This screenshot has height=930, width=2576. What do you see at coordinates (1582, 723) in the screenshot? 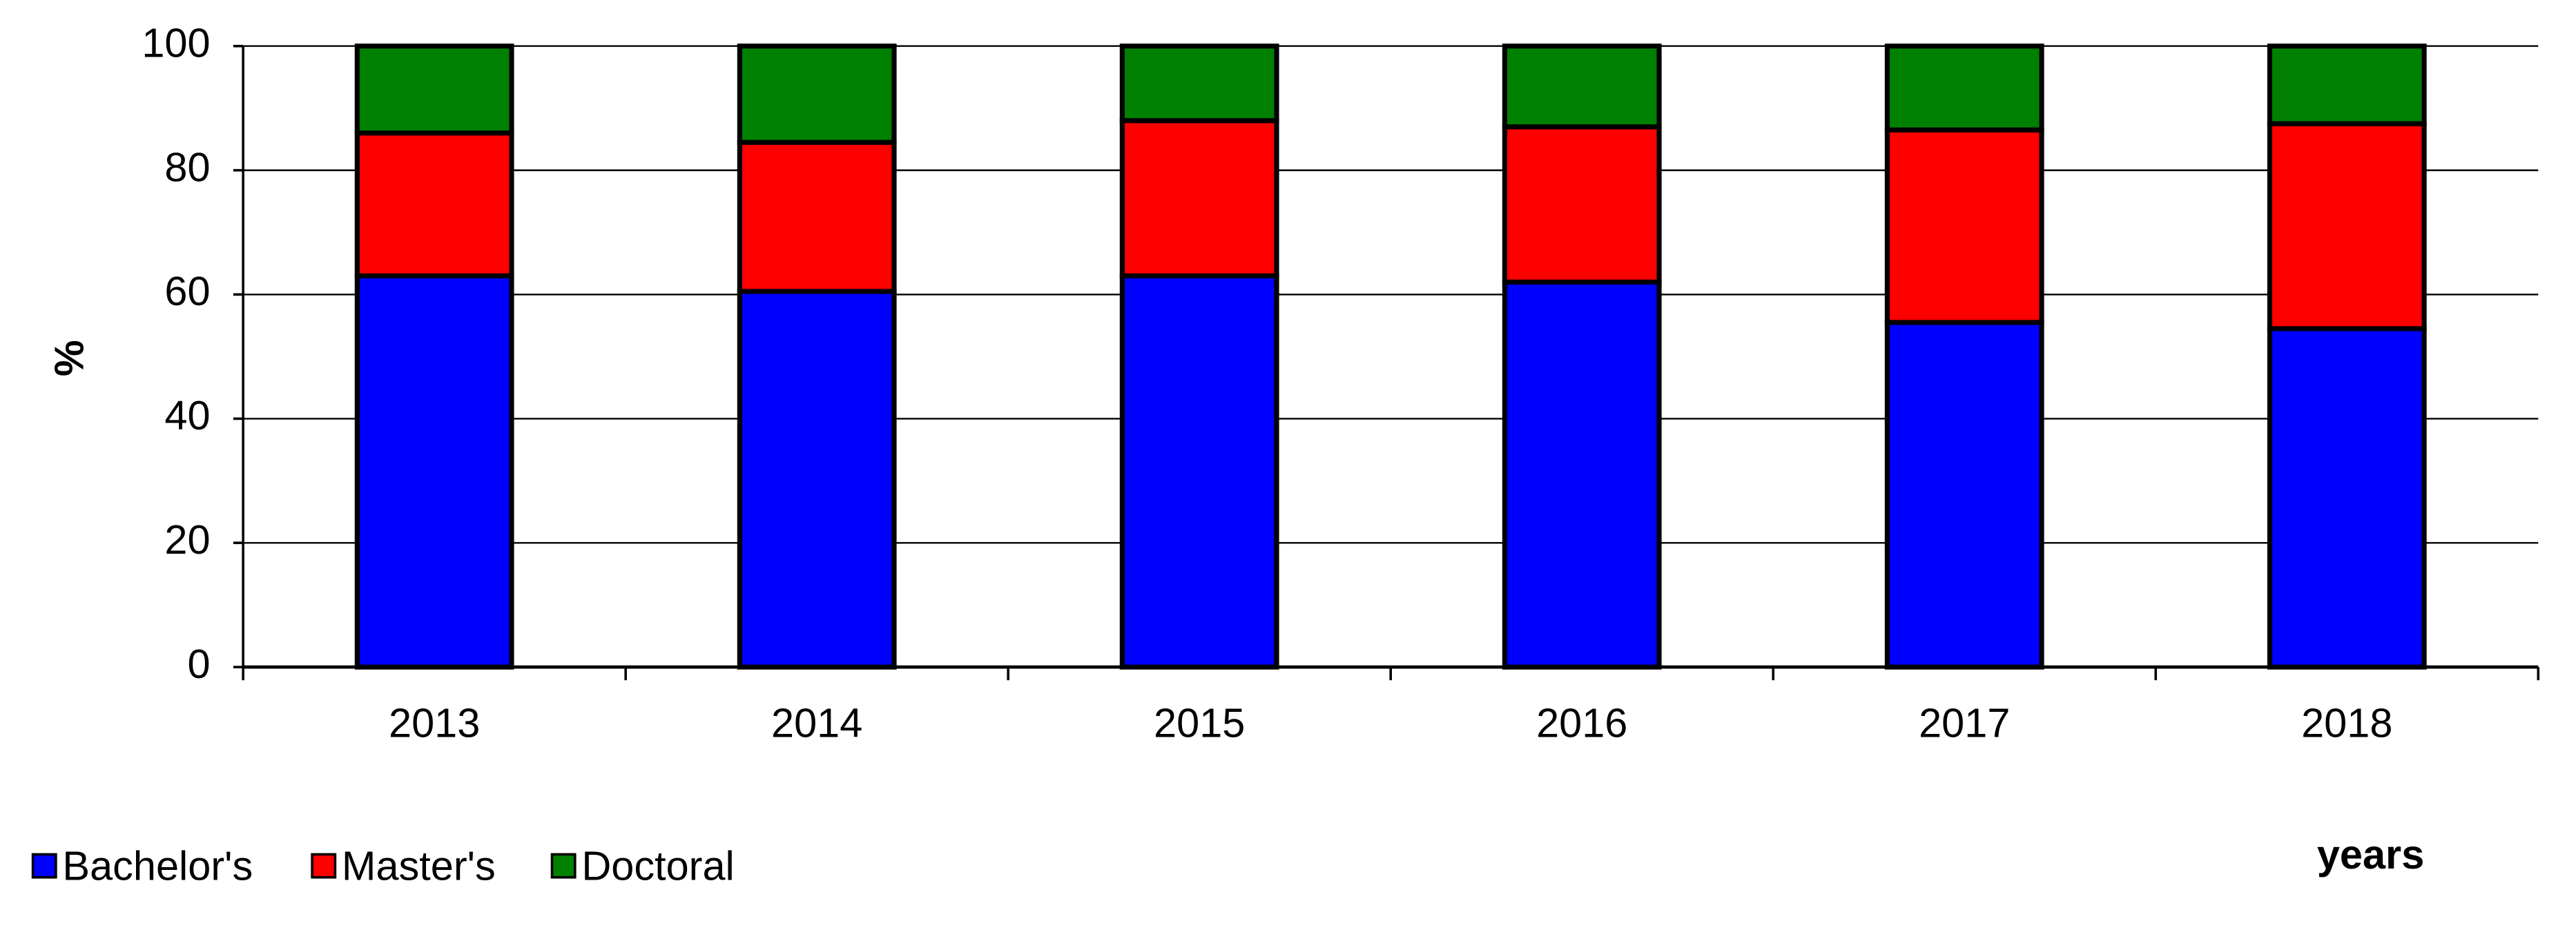
I see `x-tick-label: 2016` at bounding box center [1582, 723].